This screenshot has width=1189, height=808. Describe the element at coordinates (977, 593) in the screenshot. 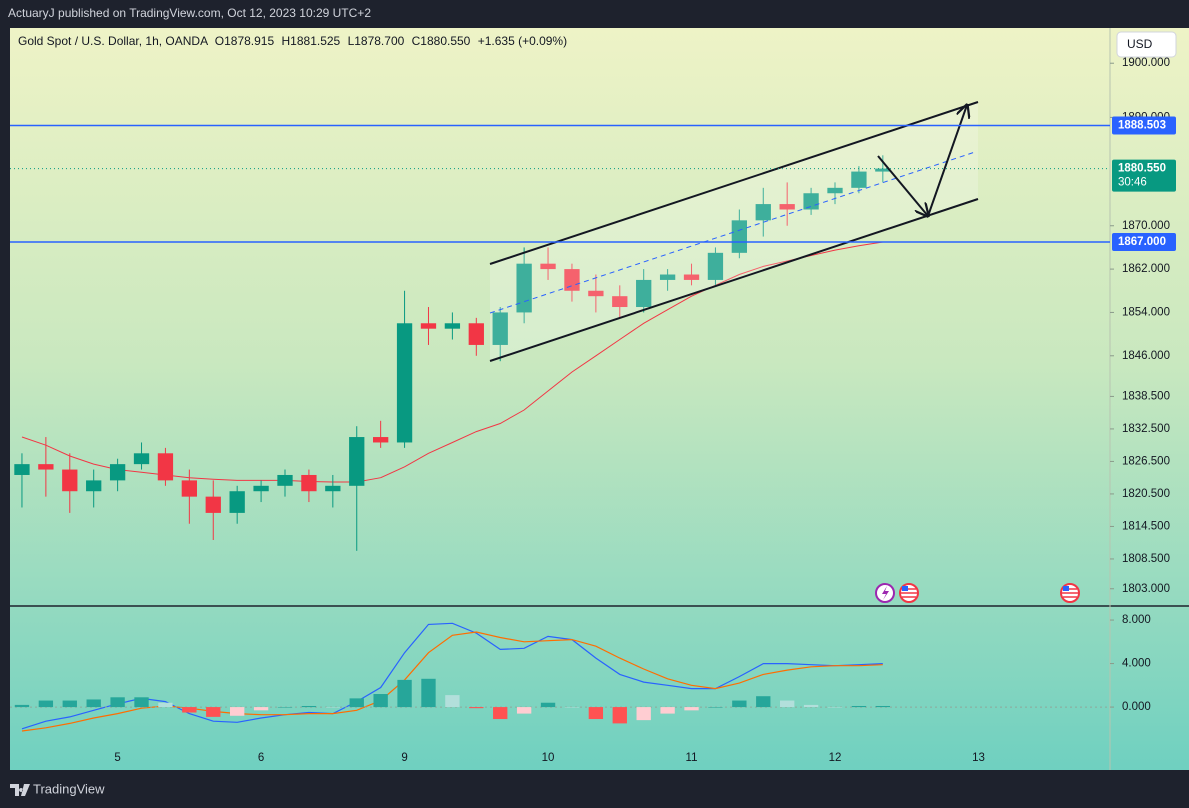

I see `event-icons` at that location.